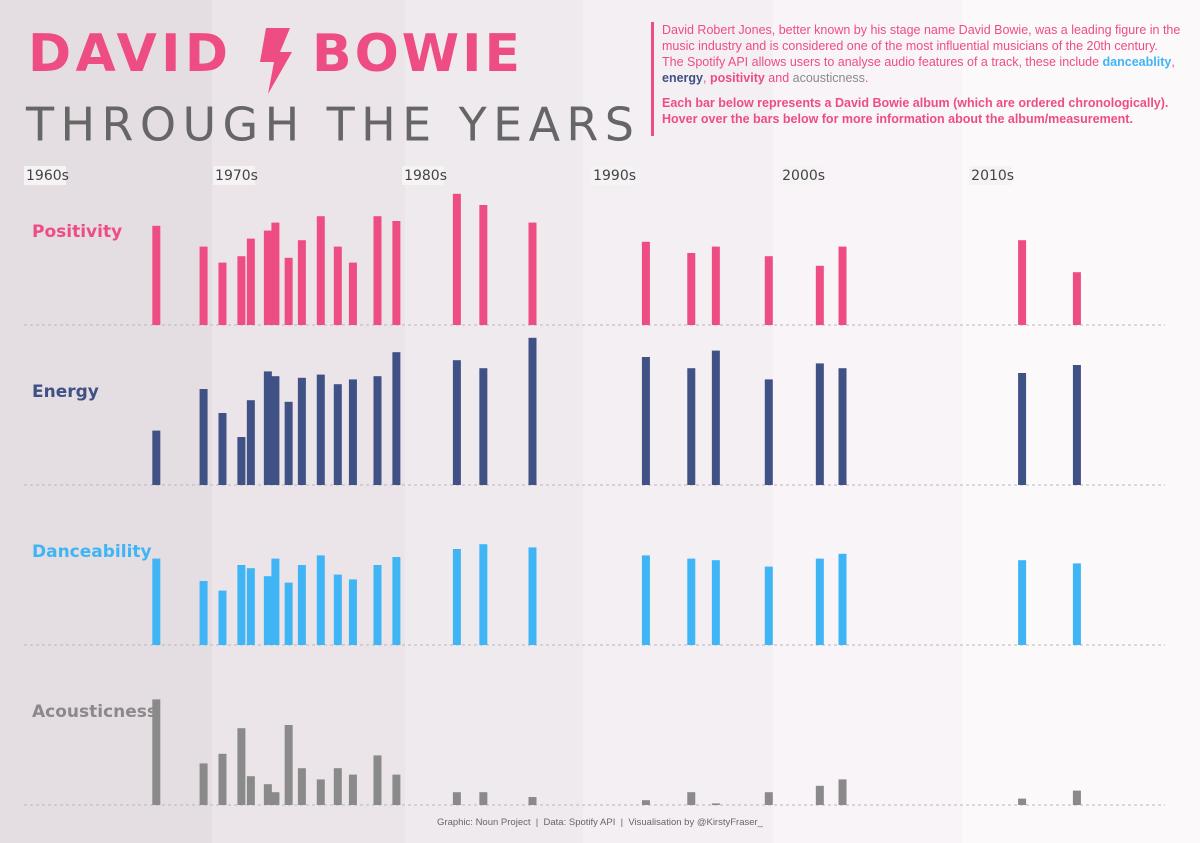  I want to click on title: BOWIE, so click(416, 54).